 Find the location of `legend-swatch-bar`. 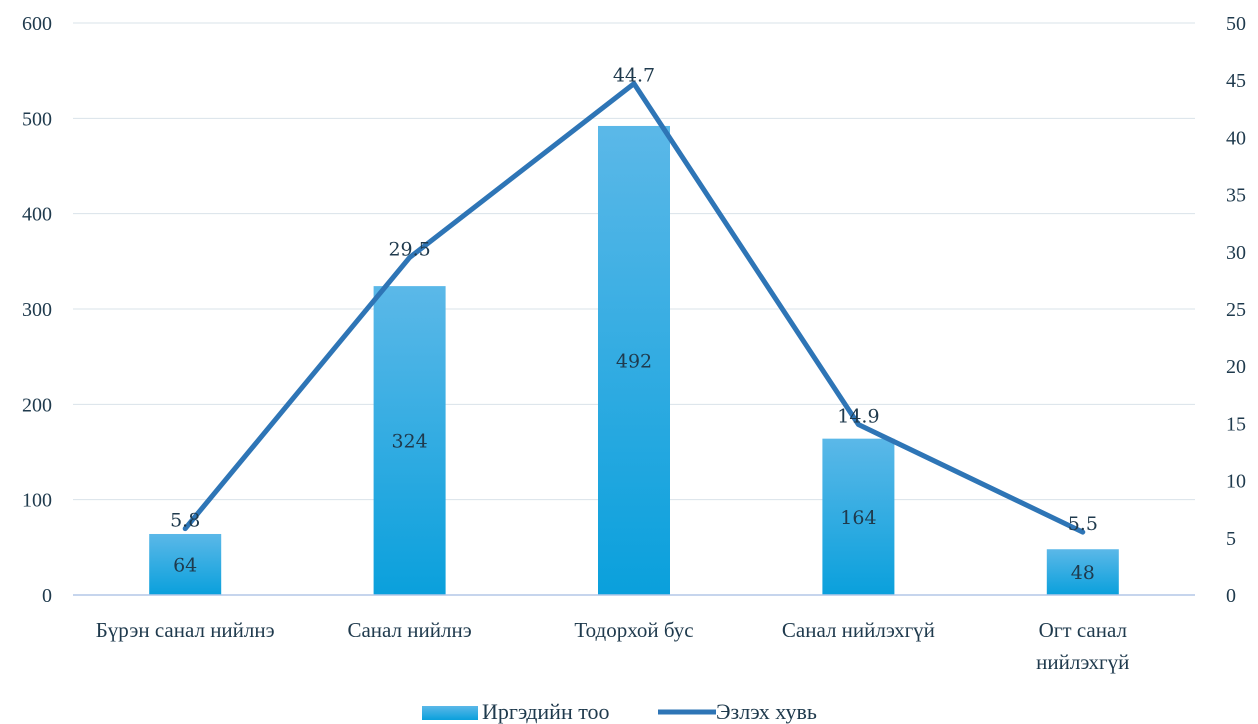

legend-swatch-bar is located at coordinates (450, 713).